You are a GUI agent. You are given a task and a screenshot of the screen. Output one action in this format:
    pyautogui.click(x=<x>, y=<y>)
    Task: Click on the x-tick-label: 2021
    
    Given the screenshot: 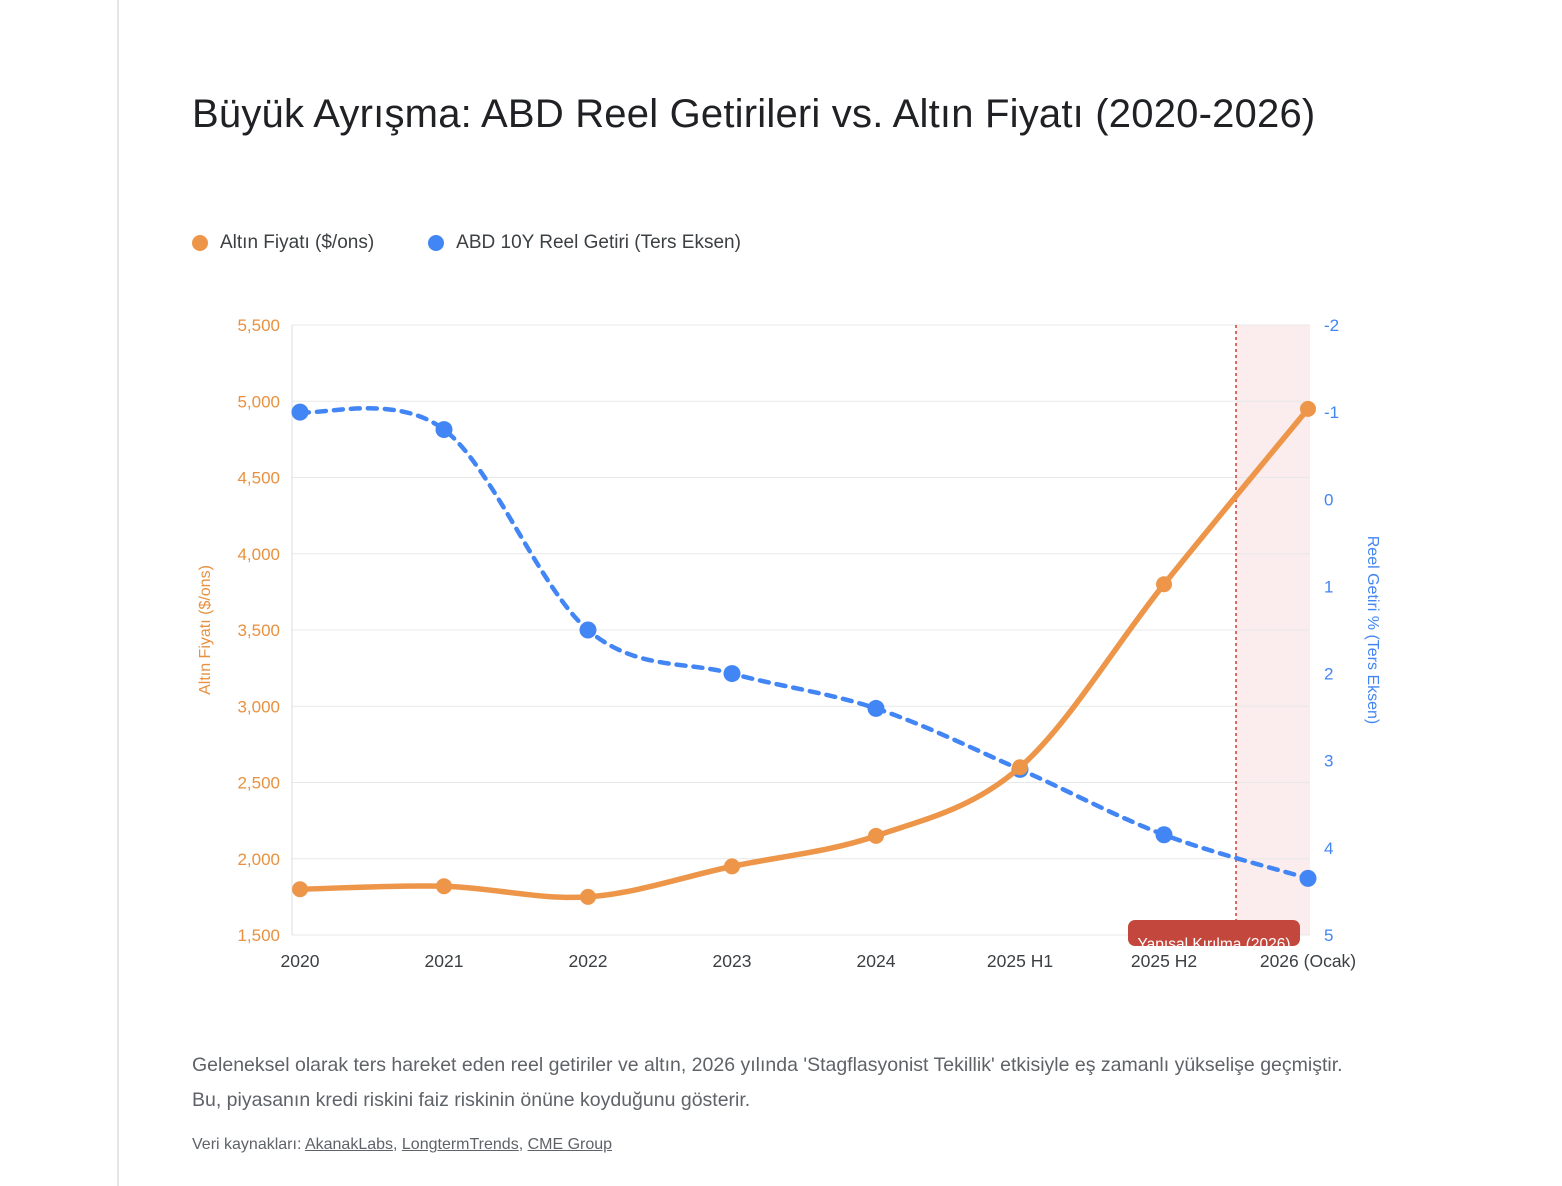 What is the action you would take?
    pyautogui.click(x=444, y=961)
    